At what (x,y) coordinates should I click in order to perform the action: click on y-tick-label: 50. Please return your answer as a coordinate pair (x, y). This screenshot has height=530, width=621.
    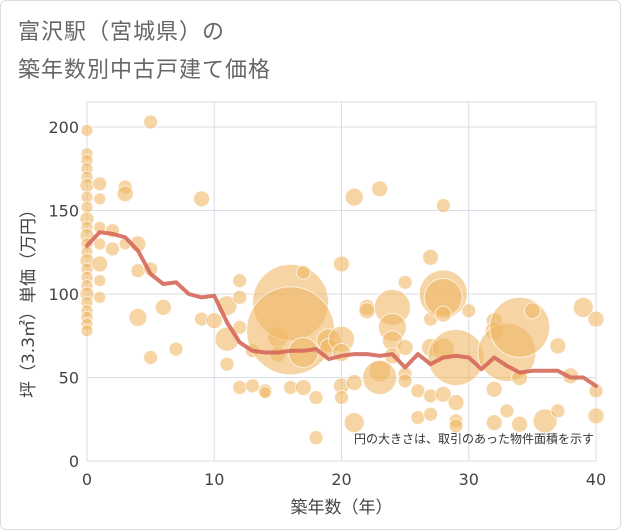
    Looking at the image, I should click on (69, 378).